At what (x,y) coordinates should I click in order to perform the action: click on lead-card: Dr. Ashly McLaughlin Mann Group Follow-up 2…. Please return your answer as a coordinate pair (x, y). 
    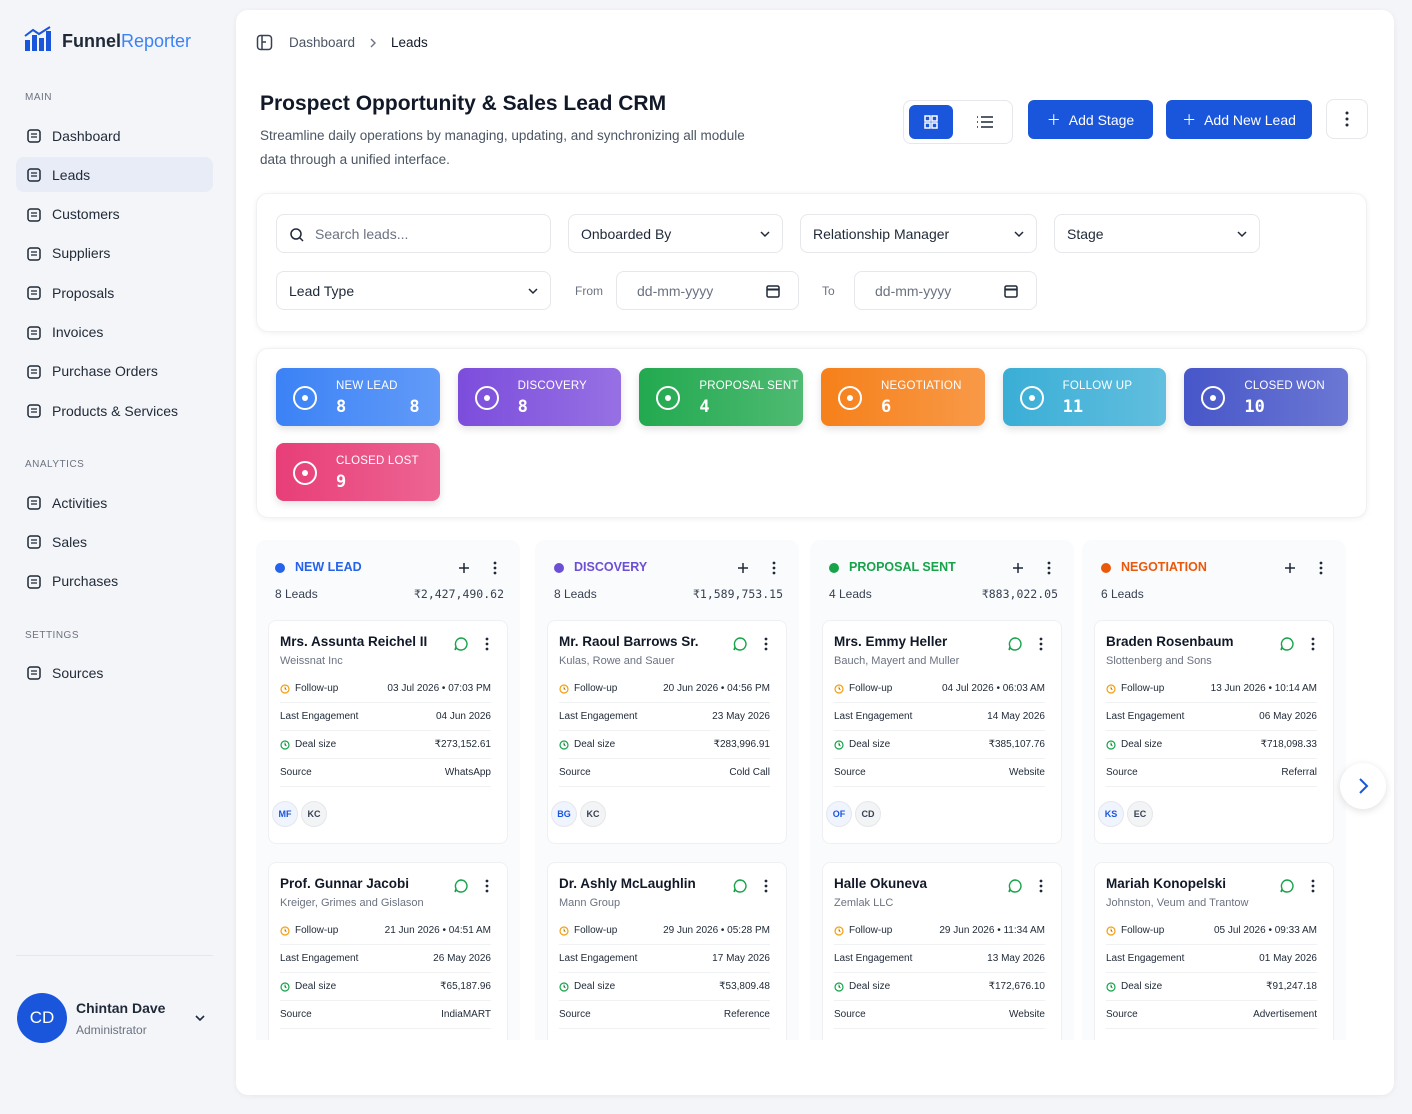
    Looking at the image, I should click on (667, 951).